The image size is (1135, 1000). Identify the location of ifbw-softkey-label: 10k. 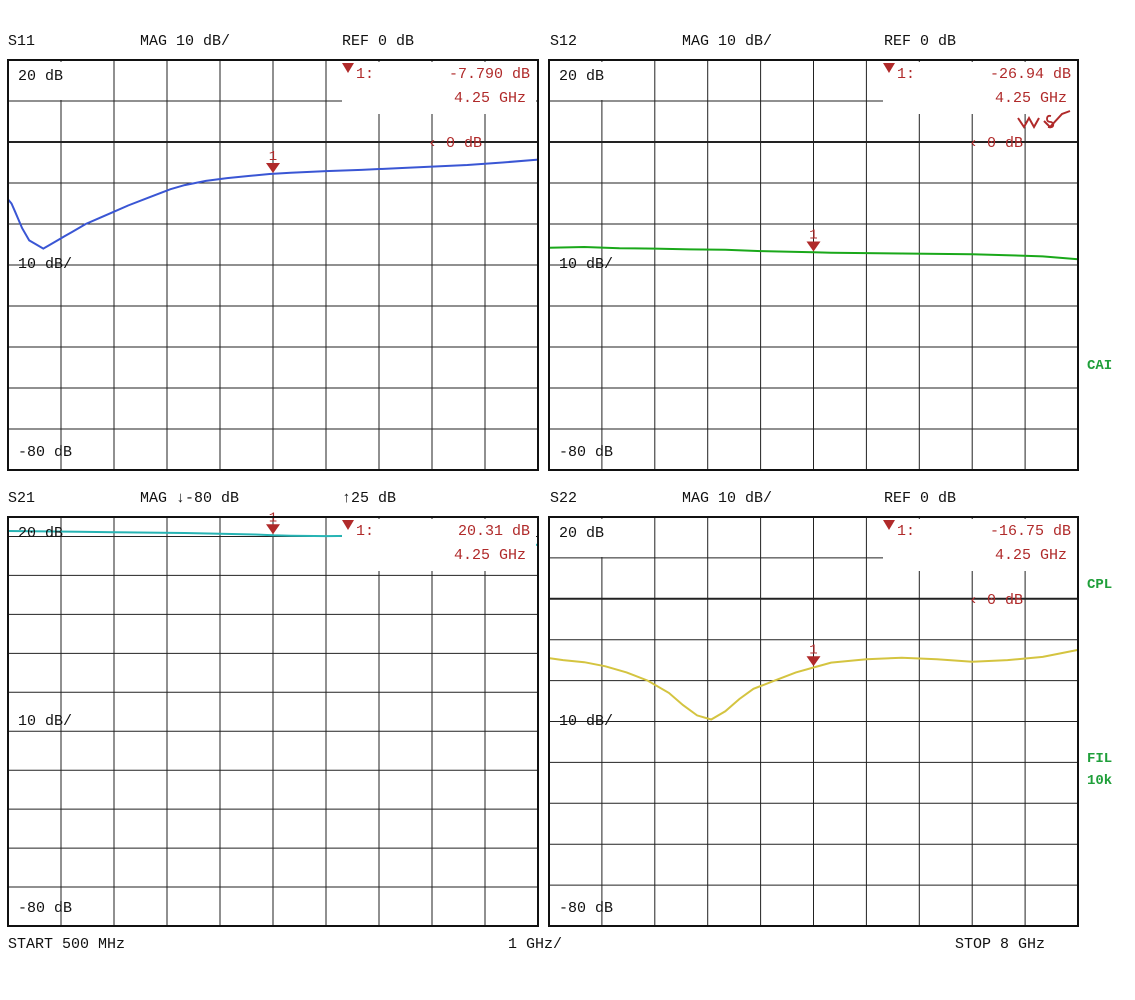
(1099, 781).